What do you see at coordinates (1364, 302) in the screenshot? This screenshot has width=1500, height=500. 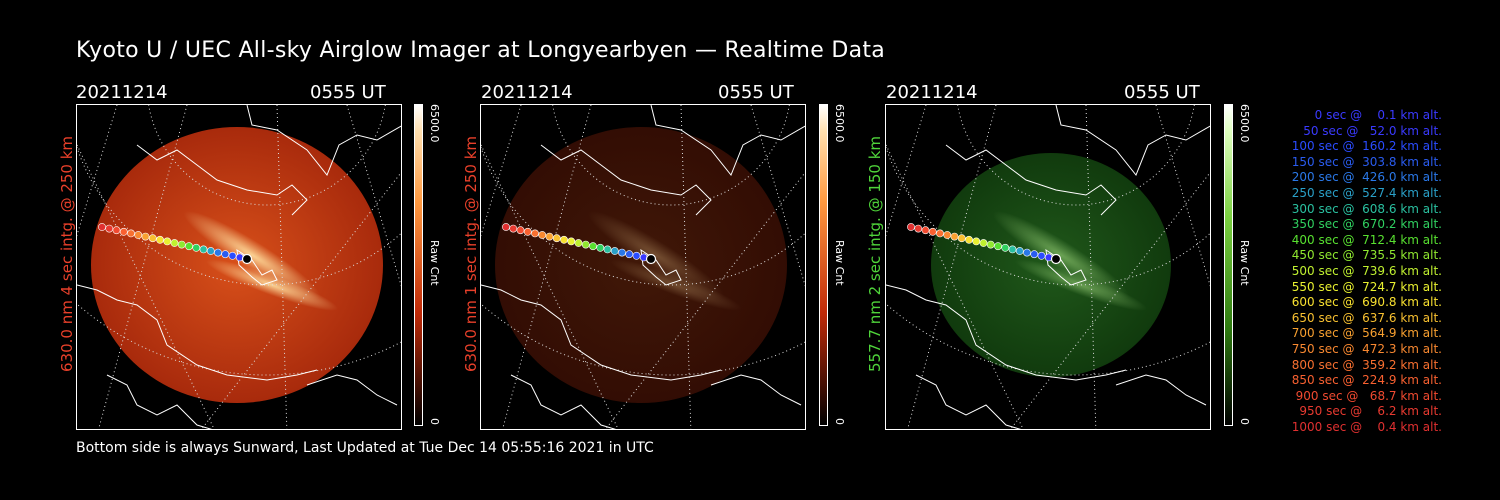 I see `legend-row: 600 sec @ 690.8 km alt.` at bounding box center [1364, 302].